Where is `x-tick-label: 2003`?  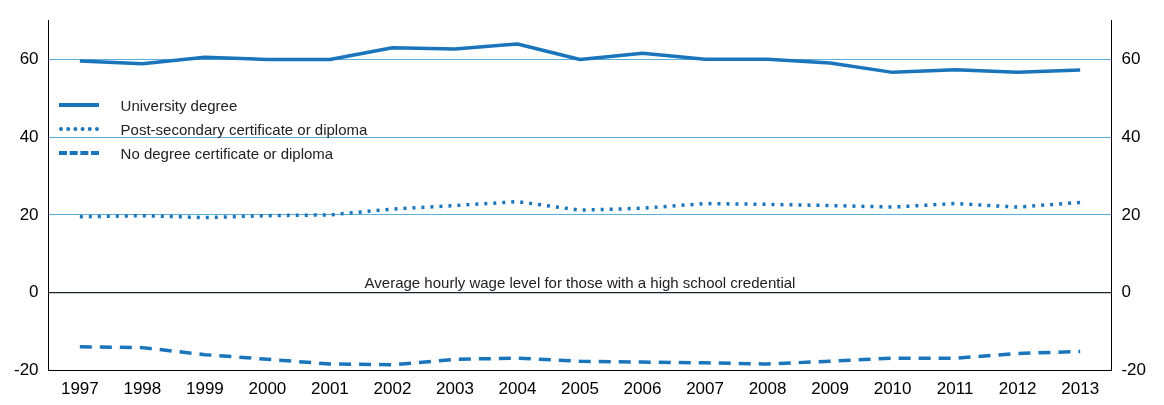 x-tick-label: 2003 is located at coordinates (455, 389).